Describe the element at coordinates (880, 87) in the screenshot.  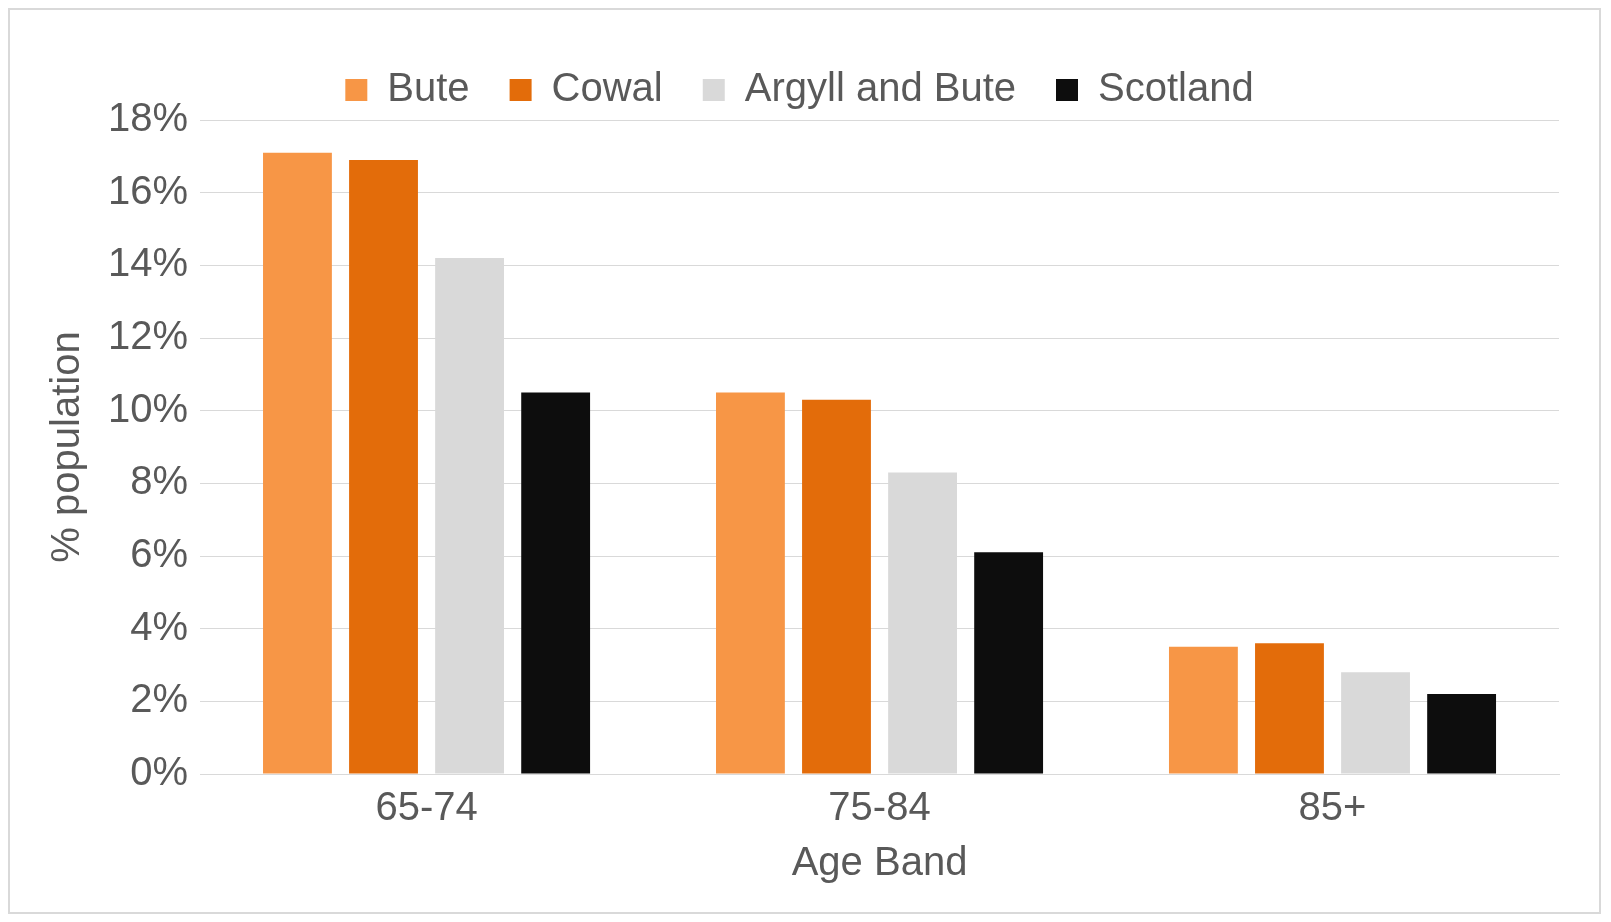
I see `legend-label: Argyll and Bute` at that location.